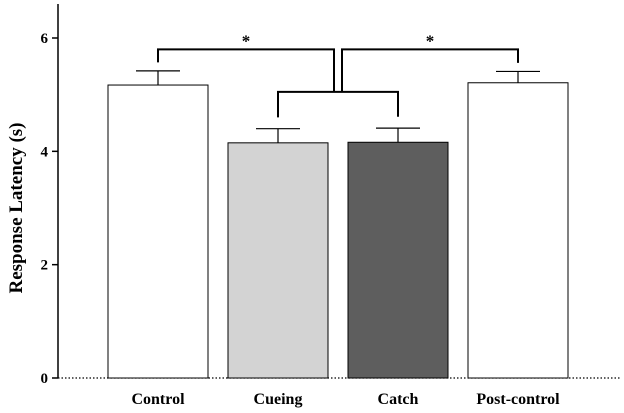 The width and height of the screenshot is (624, 413). I want to click on bar-catch, so click(398, 260).